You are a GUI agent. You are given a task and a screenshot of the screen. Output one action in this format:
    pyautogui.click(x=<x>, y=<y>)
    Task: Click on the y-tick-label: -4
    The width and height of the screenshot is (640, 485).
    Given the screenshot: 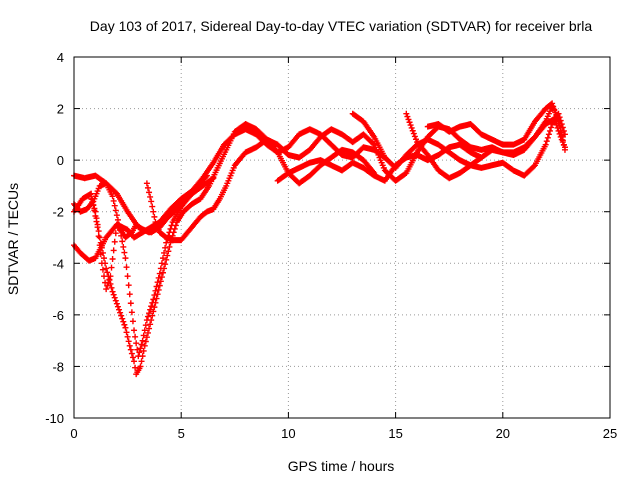 What is the action you would take?
    pyautogui.click(x=58, y=263)
    